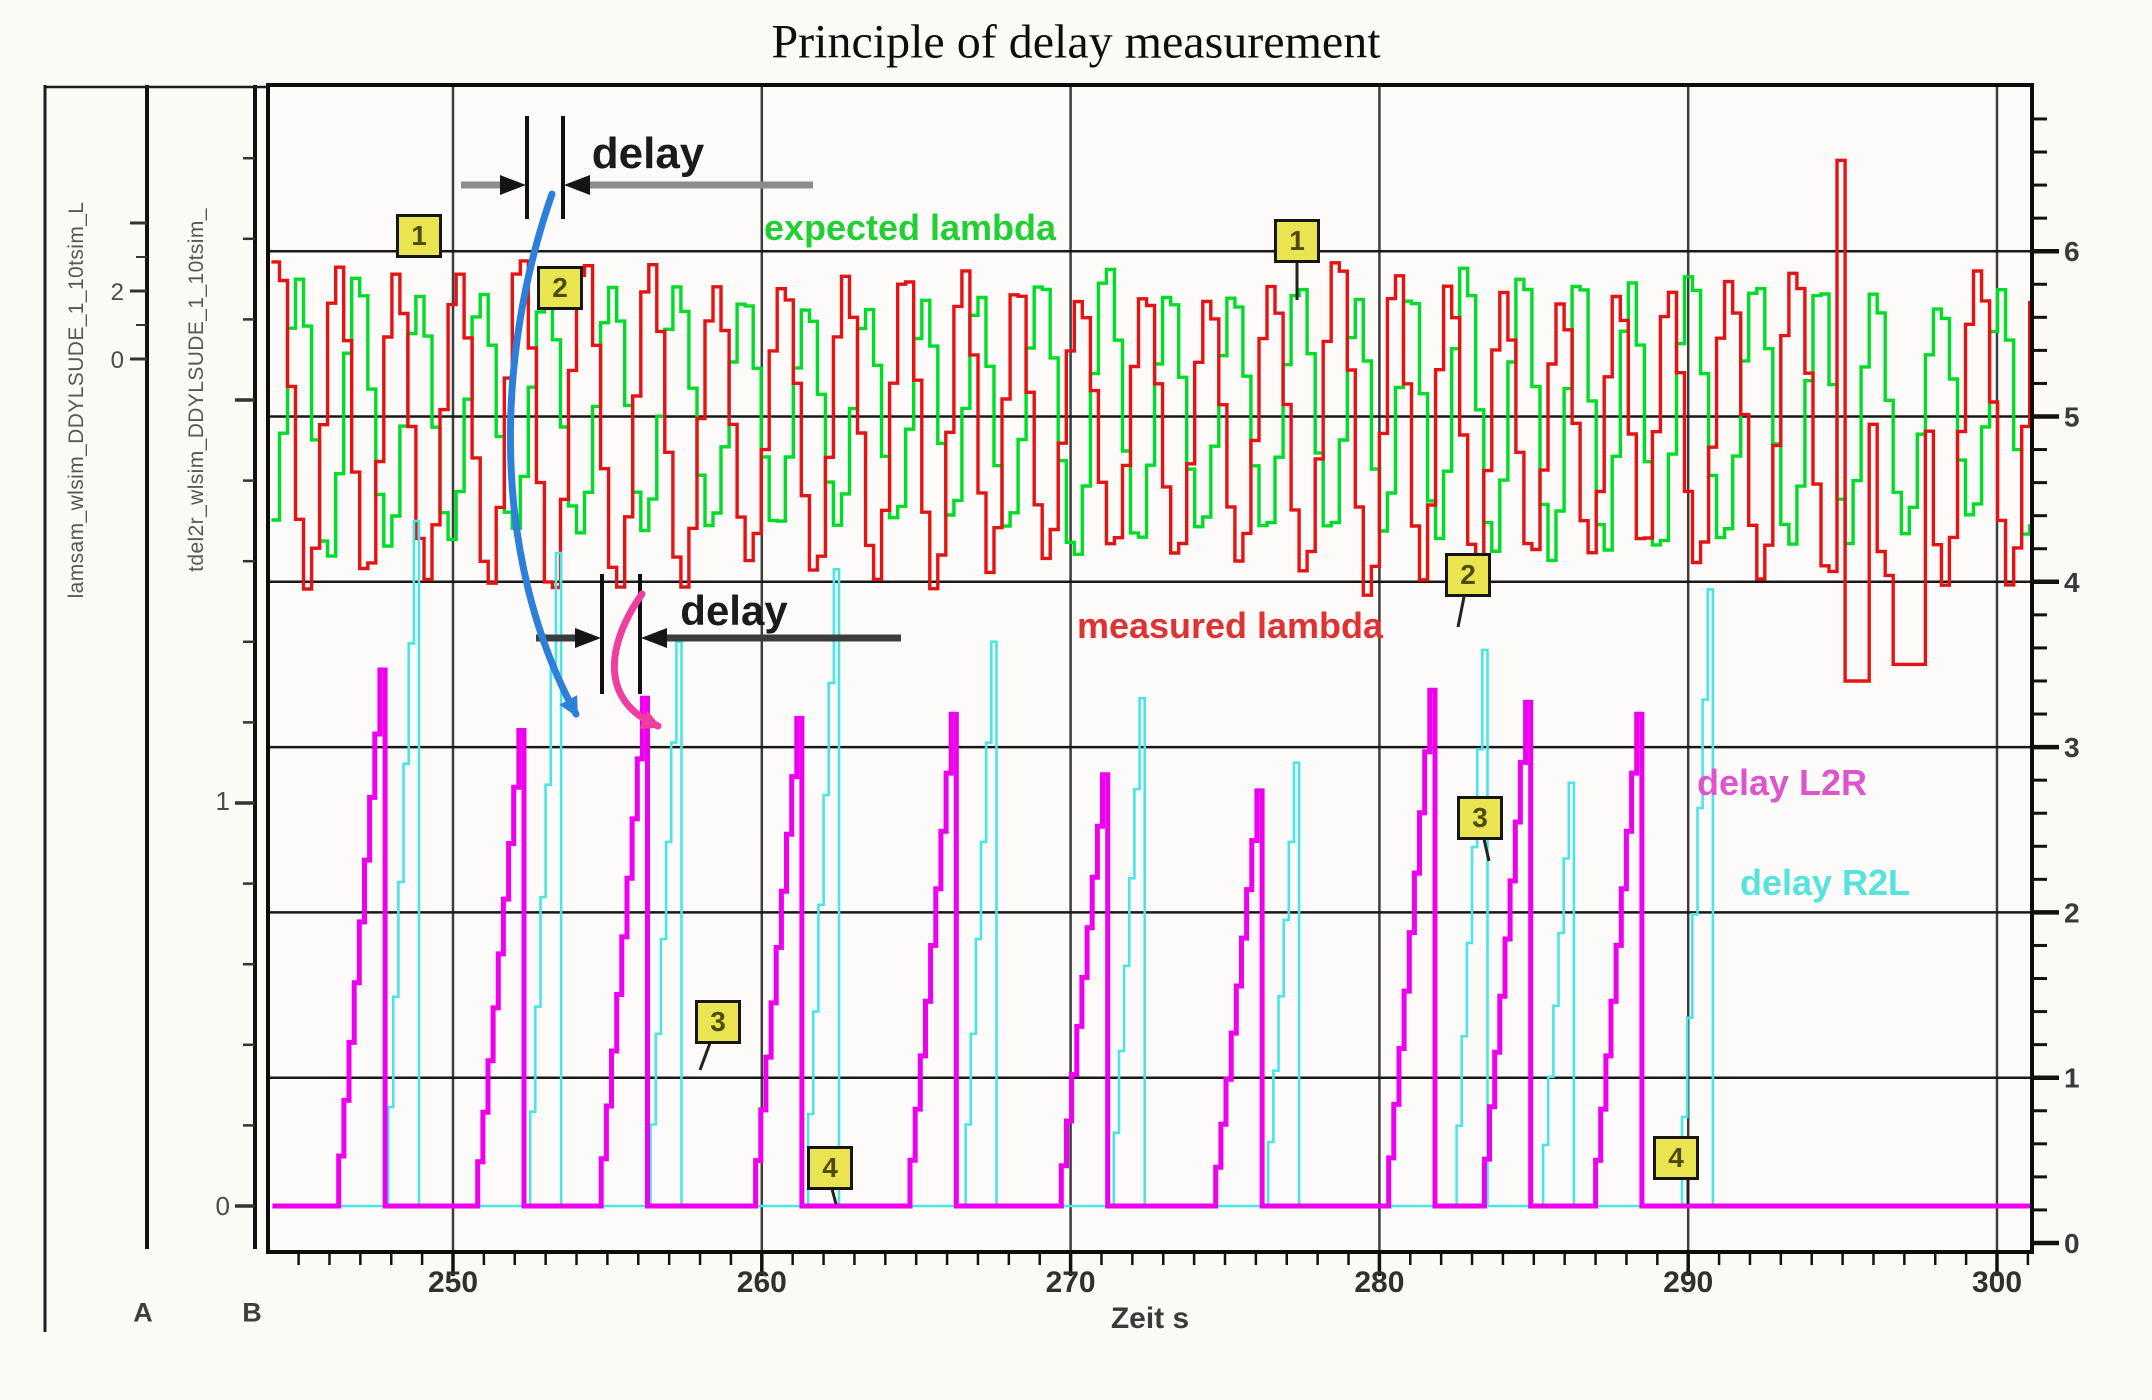  Describe the element at coordinates (1230, 625) in the screenshot. I see `measured-lambda-label: measured lambda` at that location.